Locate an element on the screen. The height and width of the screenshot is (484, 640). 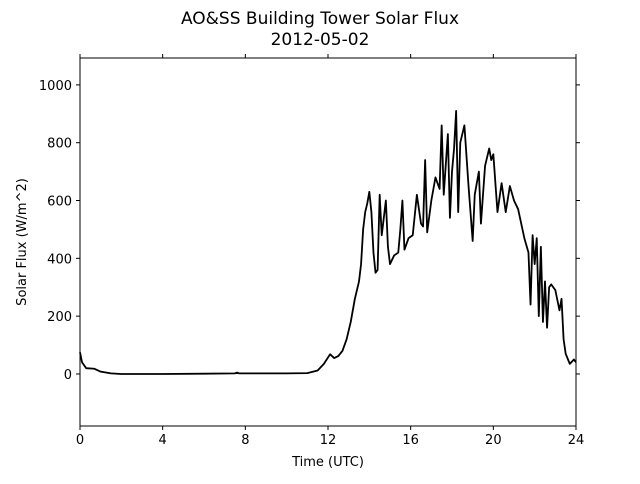
x-tick-label: 0 is located at coordinates (80, 440).